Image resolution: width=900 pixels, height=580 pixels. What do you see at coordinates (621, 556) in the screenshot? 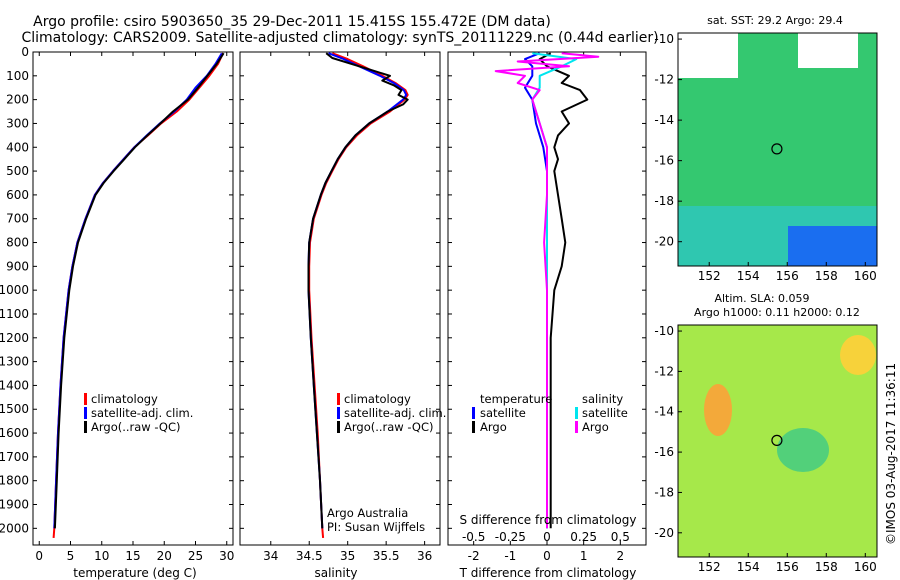
I see `x-tick-label: 2` at bounding box center [621, 556].